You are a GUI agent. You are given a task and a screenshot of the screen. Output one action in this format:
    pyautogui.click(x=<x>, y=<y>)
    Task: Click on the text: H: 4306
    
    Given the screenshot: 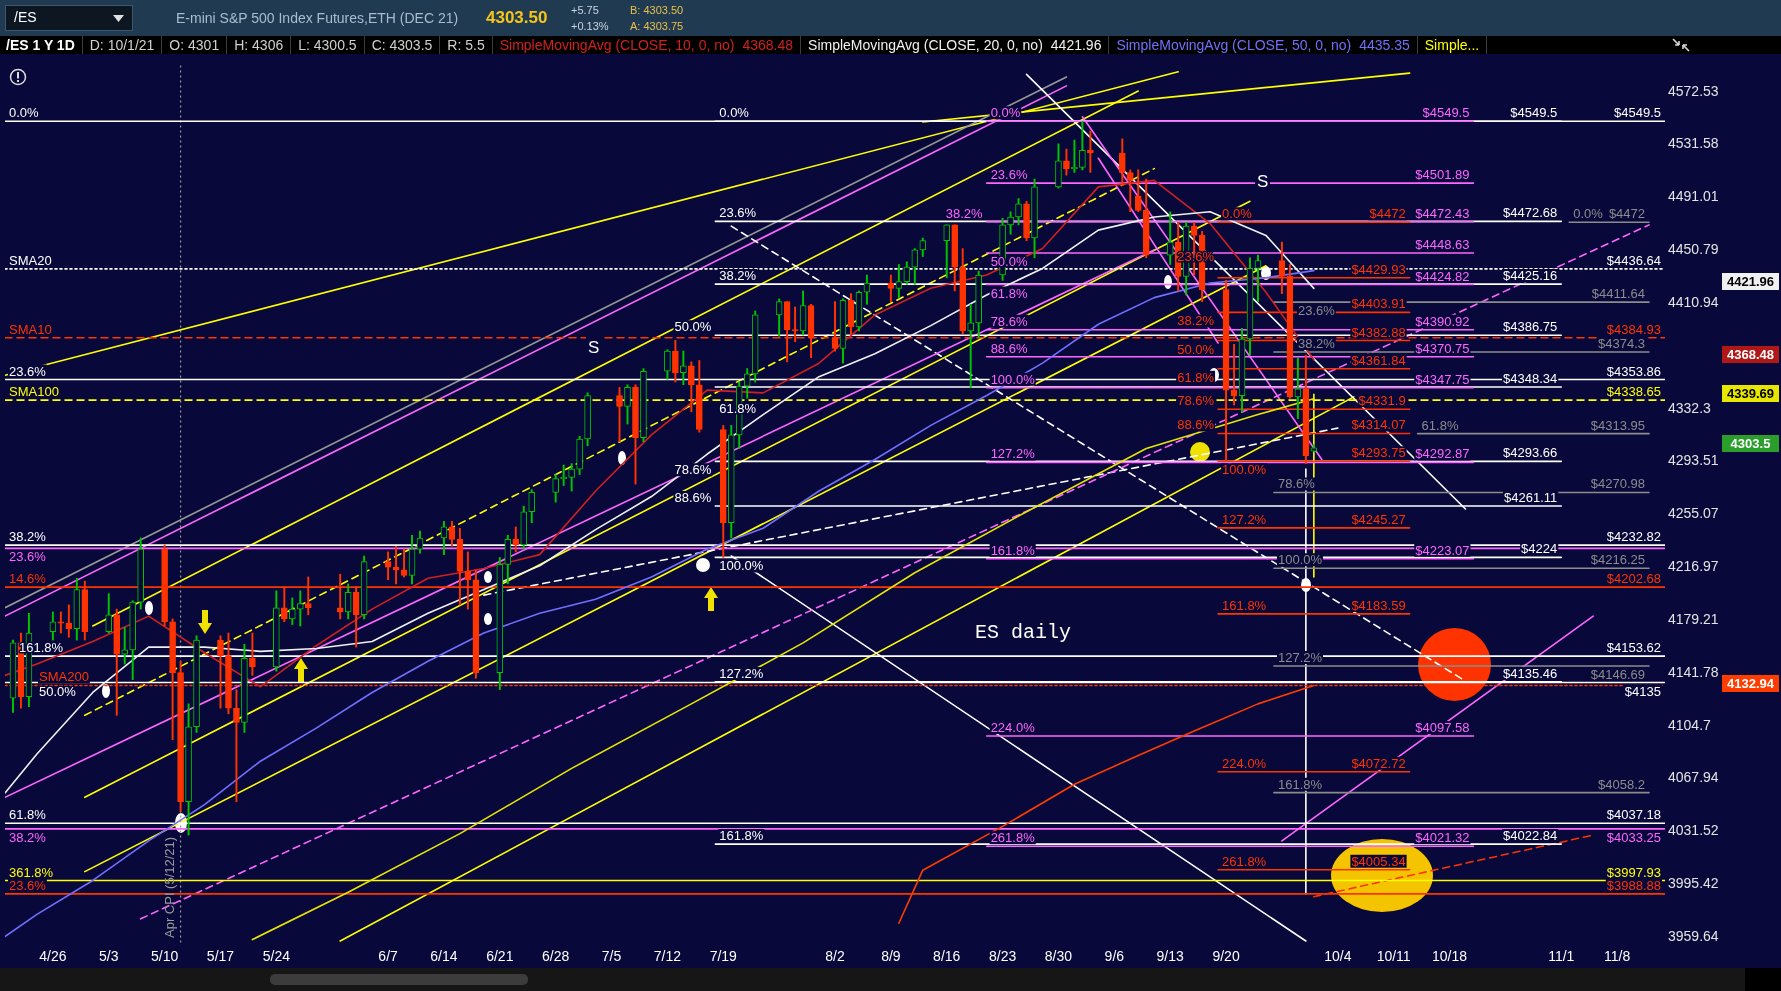 What is the action you would take?
    pyautogui.click(x=259, y=45)
    